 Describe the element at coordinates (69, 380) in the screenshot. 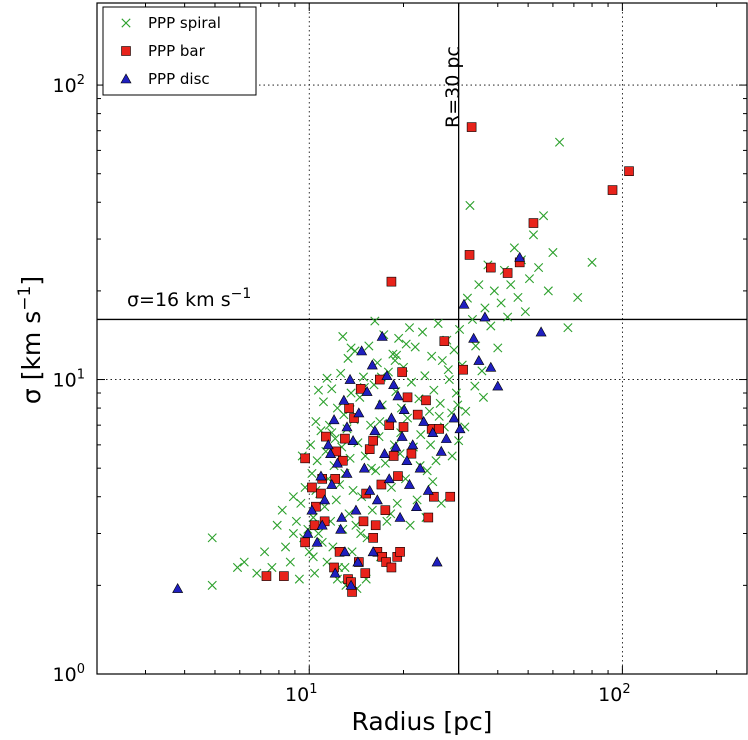

I see `y-tick-label: 101` at that location.